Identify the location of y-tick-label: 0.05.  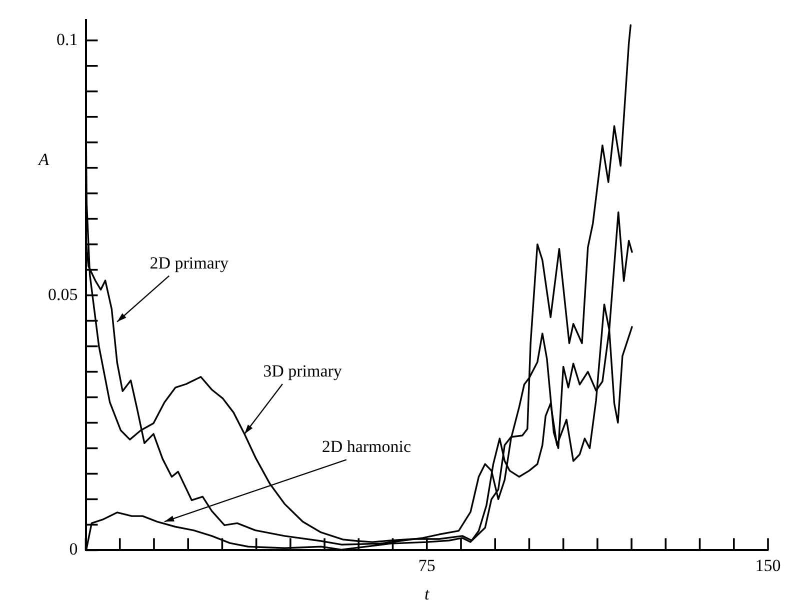
(63, 294).